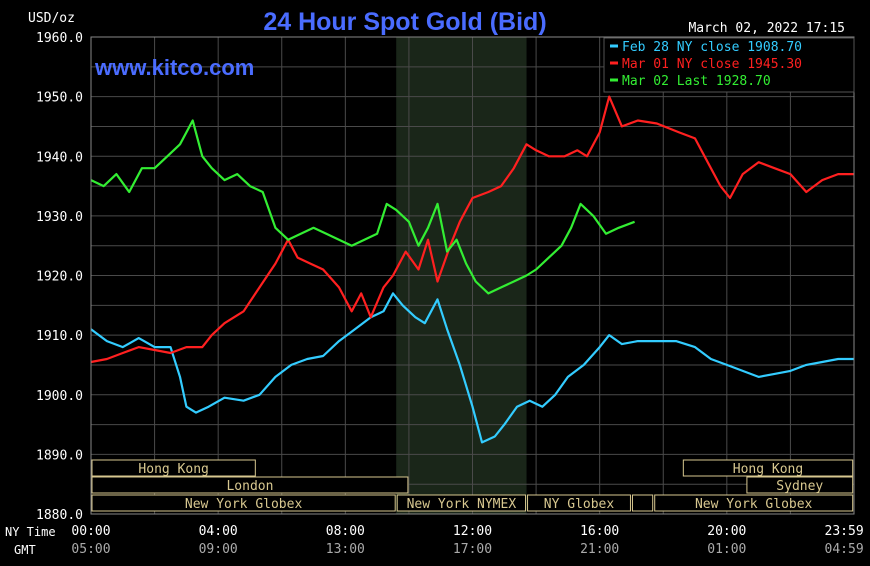 This screenshot has height=566, width=870. What do you see at coordinates (696, 81) in the screenshot?
I see `legend-label-mar02: Mar 02 Last 1928.70` at bounding box center [696, 81].